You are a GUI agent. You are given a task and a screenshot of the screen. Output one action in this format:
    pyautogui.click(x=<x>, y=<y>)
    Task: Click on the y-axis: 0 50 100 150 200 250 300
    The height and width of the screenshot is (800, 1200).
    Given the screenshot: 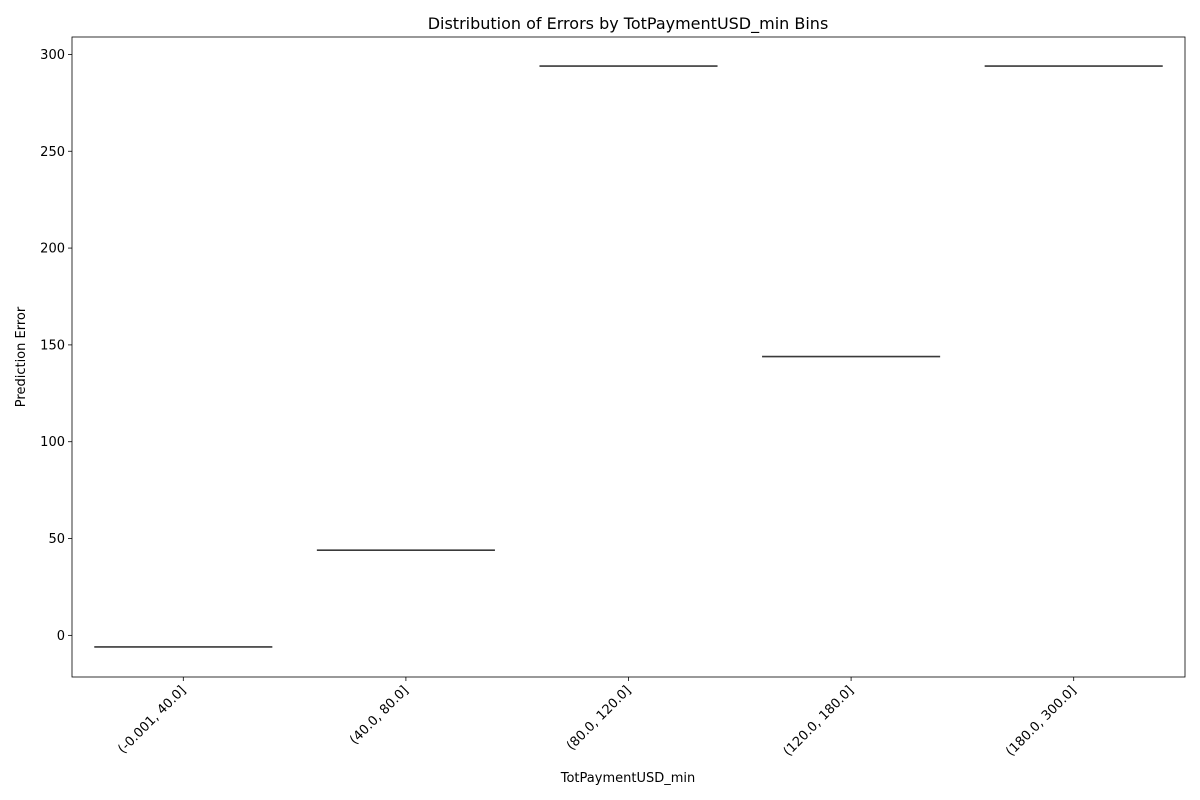 What is the action you would take?
    pyautogui.click(x=56, y=346)
    